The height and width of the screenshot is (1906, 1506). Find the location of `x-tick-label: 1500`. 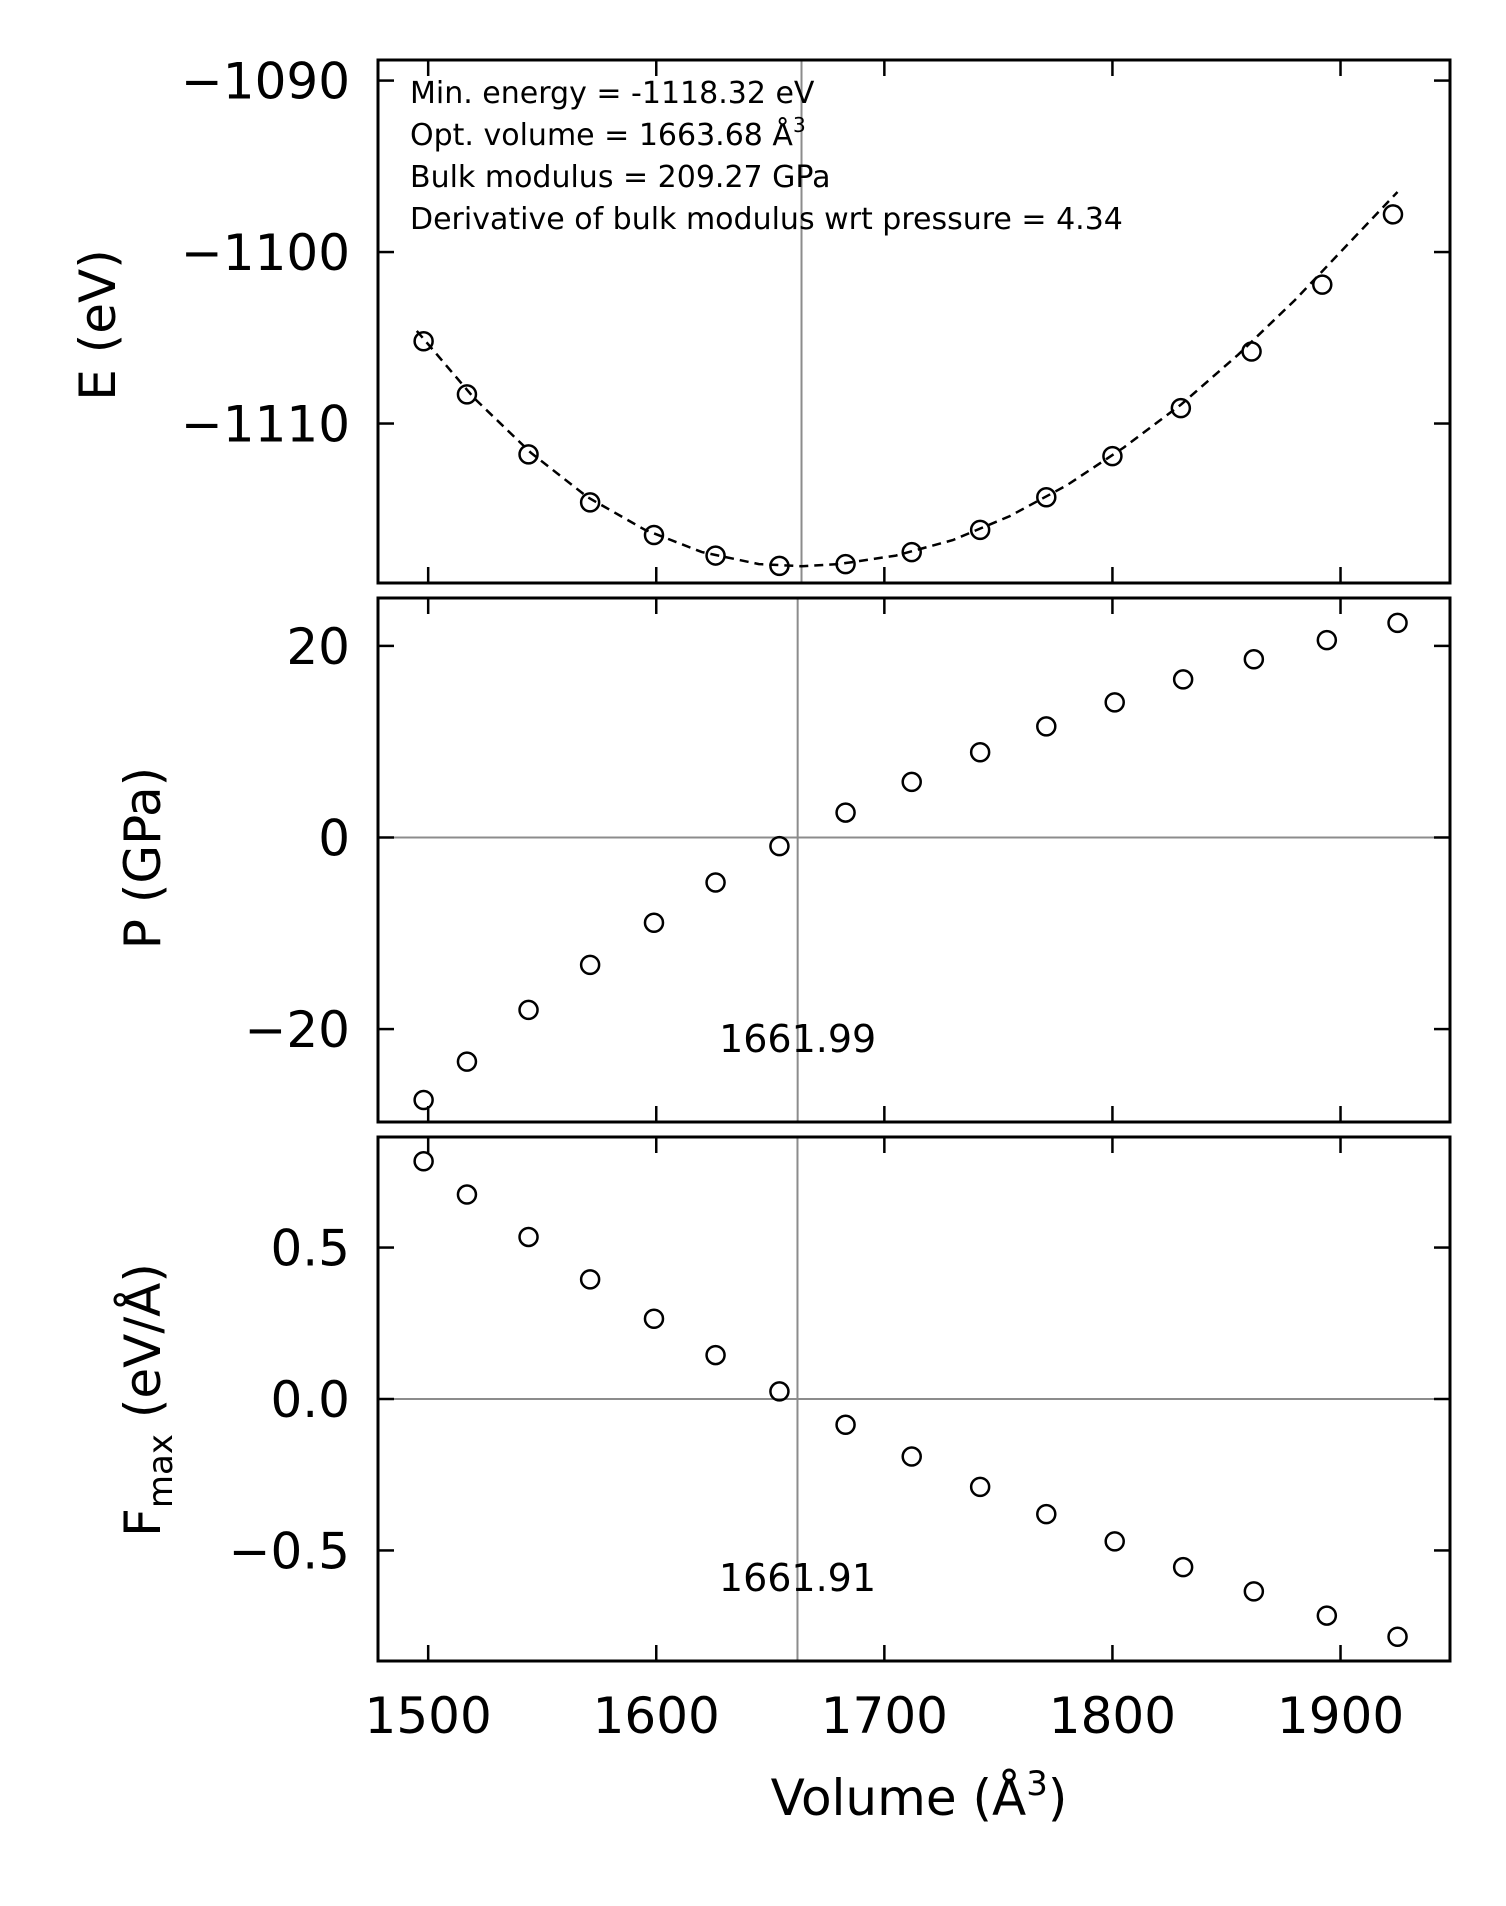

x-tick-label: 1500 is located at coordinates (428, 1716).